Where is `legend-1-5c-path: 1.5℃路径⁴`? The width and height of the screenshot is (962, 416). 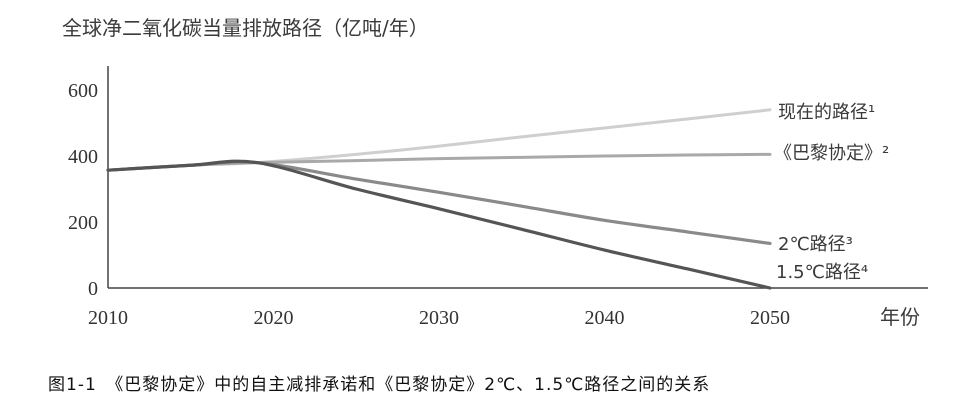
legend-1-5c-path: 1.5℃路径⁴ is located at coordinates (822, 272).